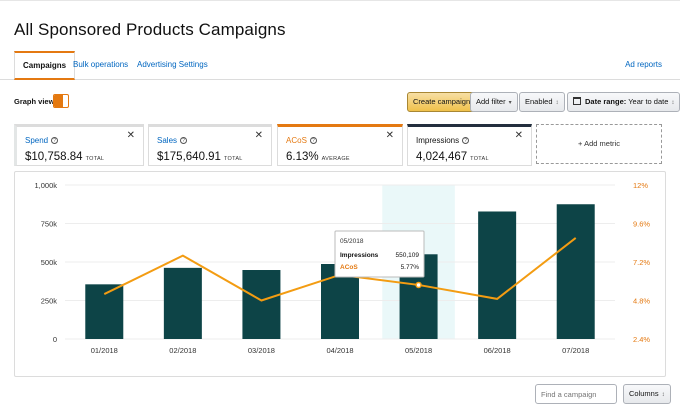 Image resolution: width=680 pixels, height=409 pixels. I want to click on y-right-tick-label: 7.2%, so click(641, 262).